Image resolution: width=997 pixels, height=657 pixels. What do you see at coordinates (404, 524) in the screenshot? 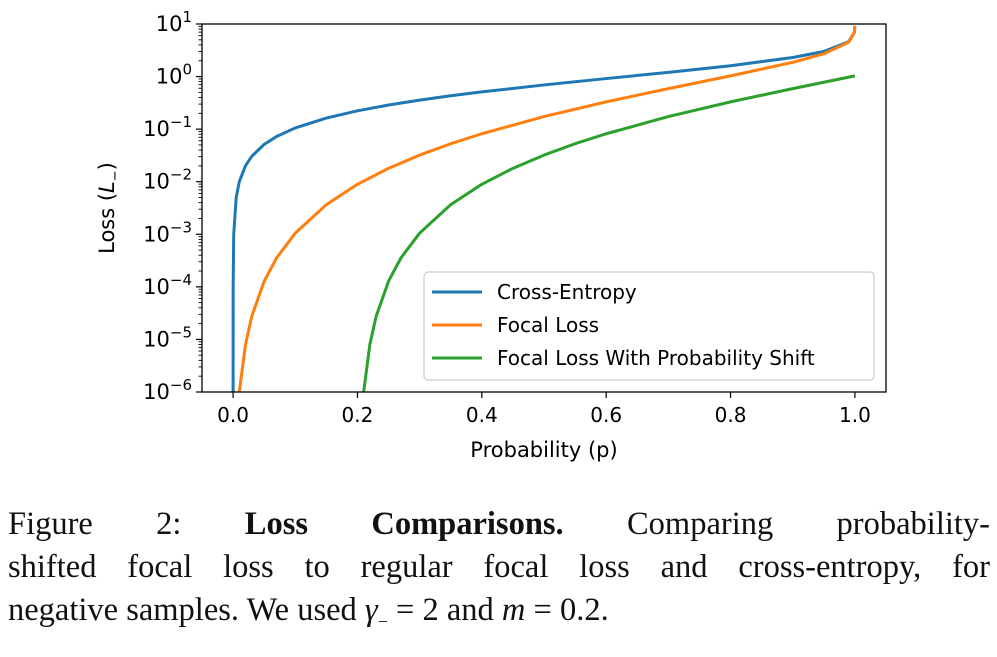
I see `caption-title: Loss Comparisons.` at bounding box center [404, 524].